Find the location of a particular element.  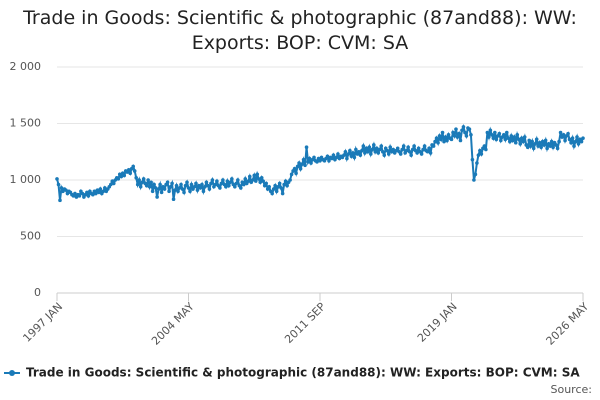

x-tick-label: 2011 SEP is located at coordinates (305, 323).